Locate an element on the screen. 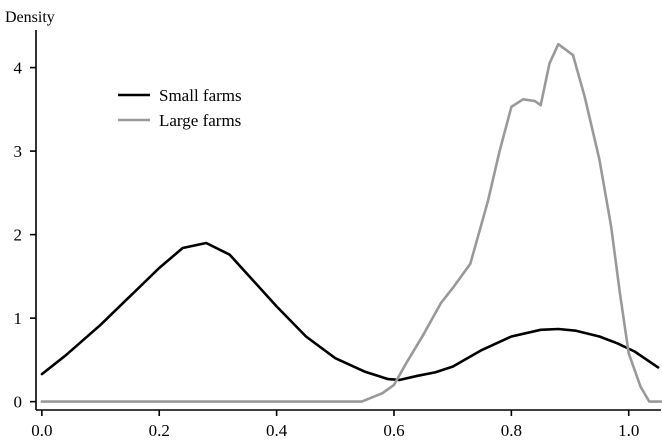  y-axis-ticks: 0 1 2 3 4 is located at coordinates (25, 235).